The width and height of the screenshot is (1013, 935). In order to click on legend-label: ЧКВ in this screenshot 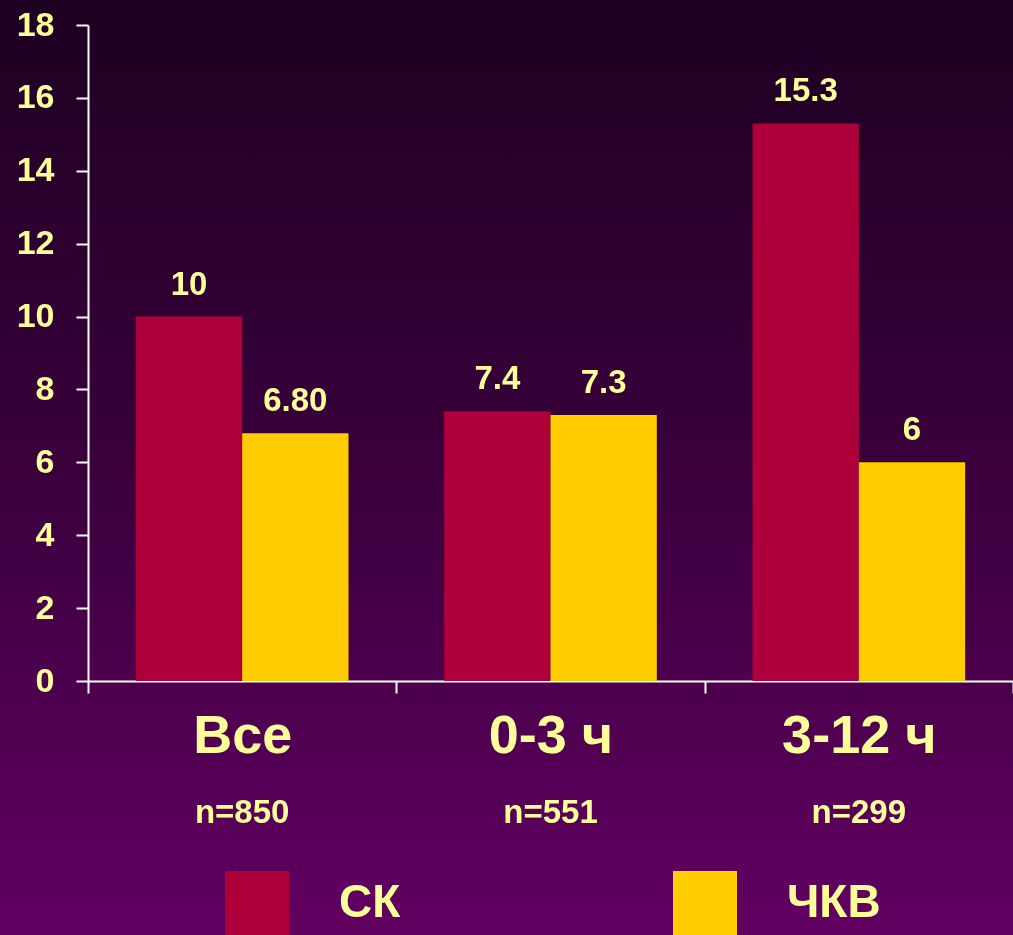, I will do `click(834, 901)`.